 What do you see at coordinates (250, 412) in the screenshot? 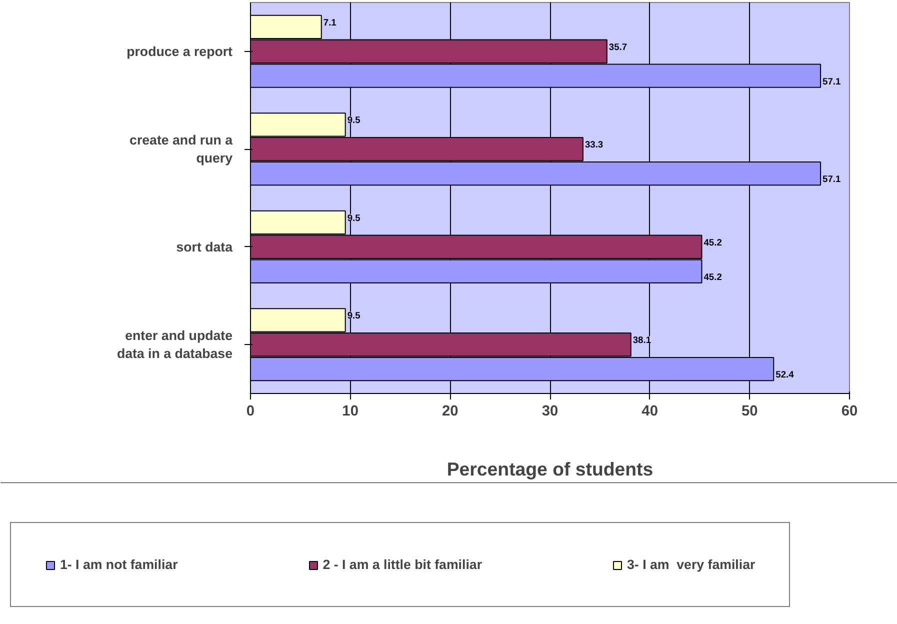
I see `x-tick-label: 0` at bounding box center [250, 412].